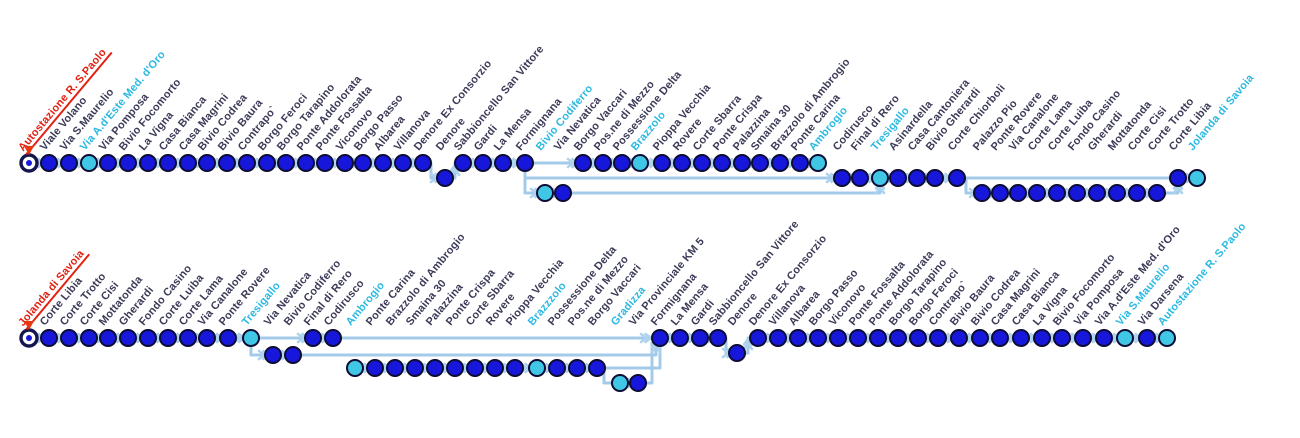  What do you see at coordinates (620, 383) in the screenshot?
I see `stop-marker-gradizza` at bounding box center [620, 383].